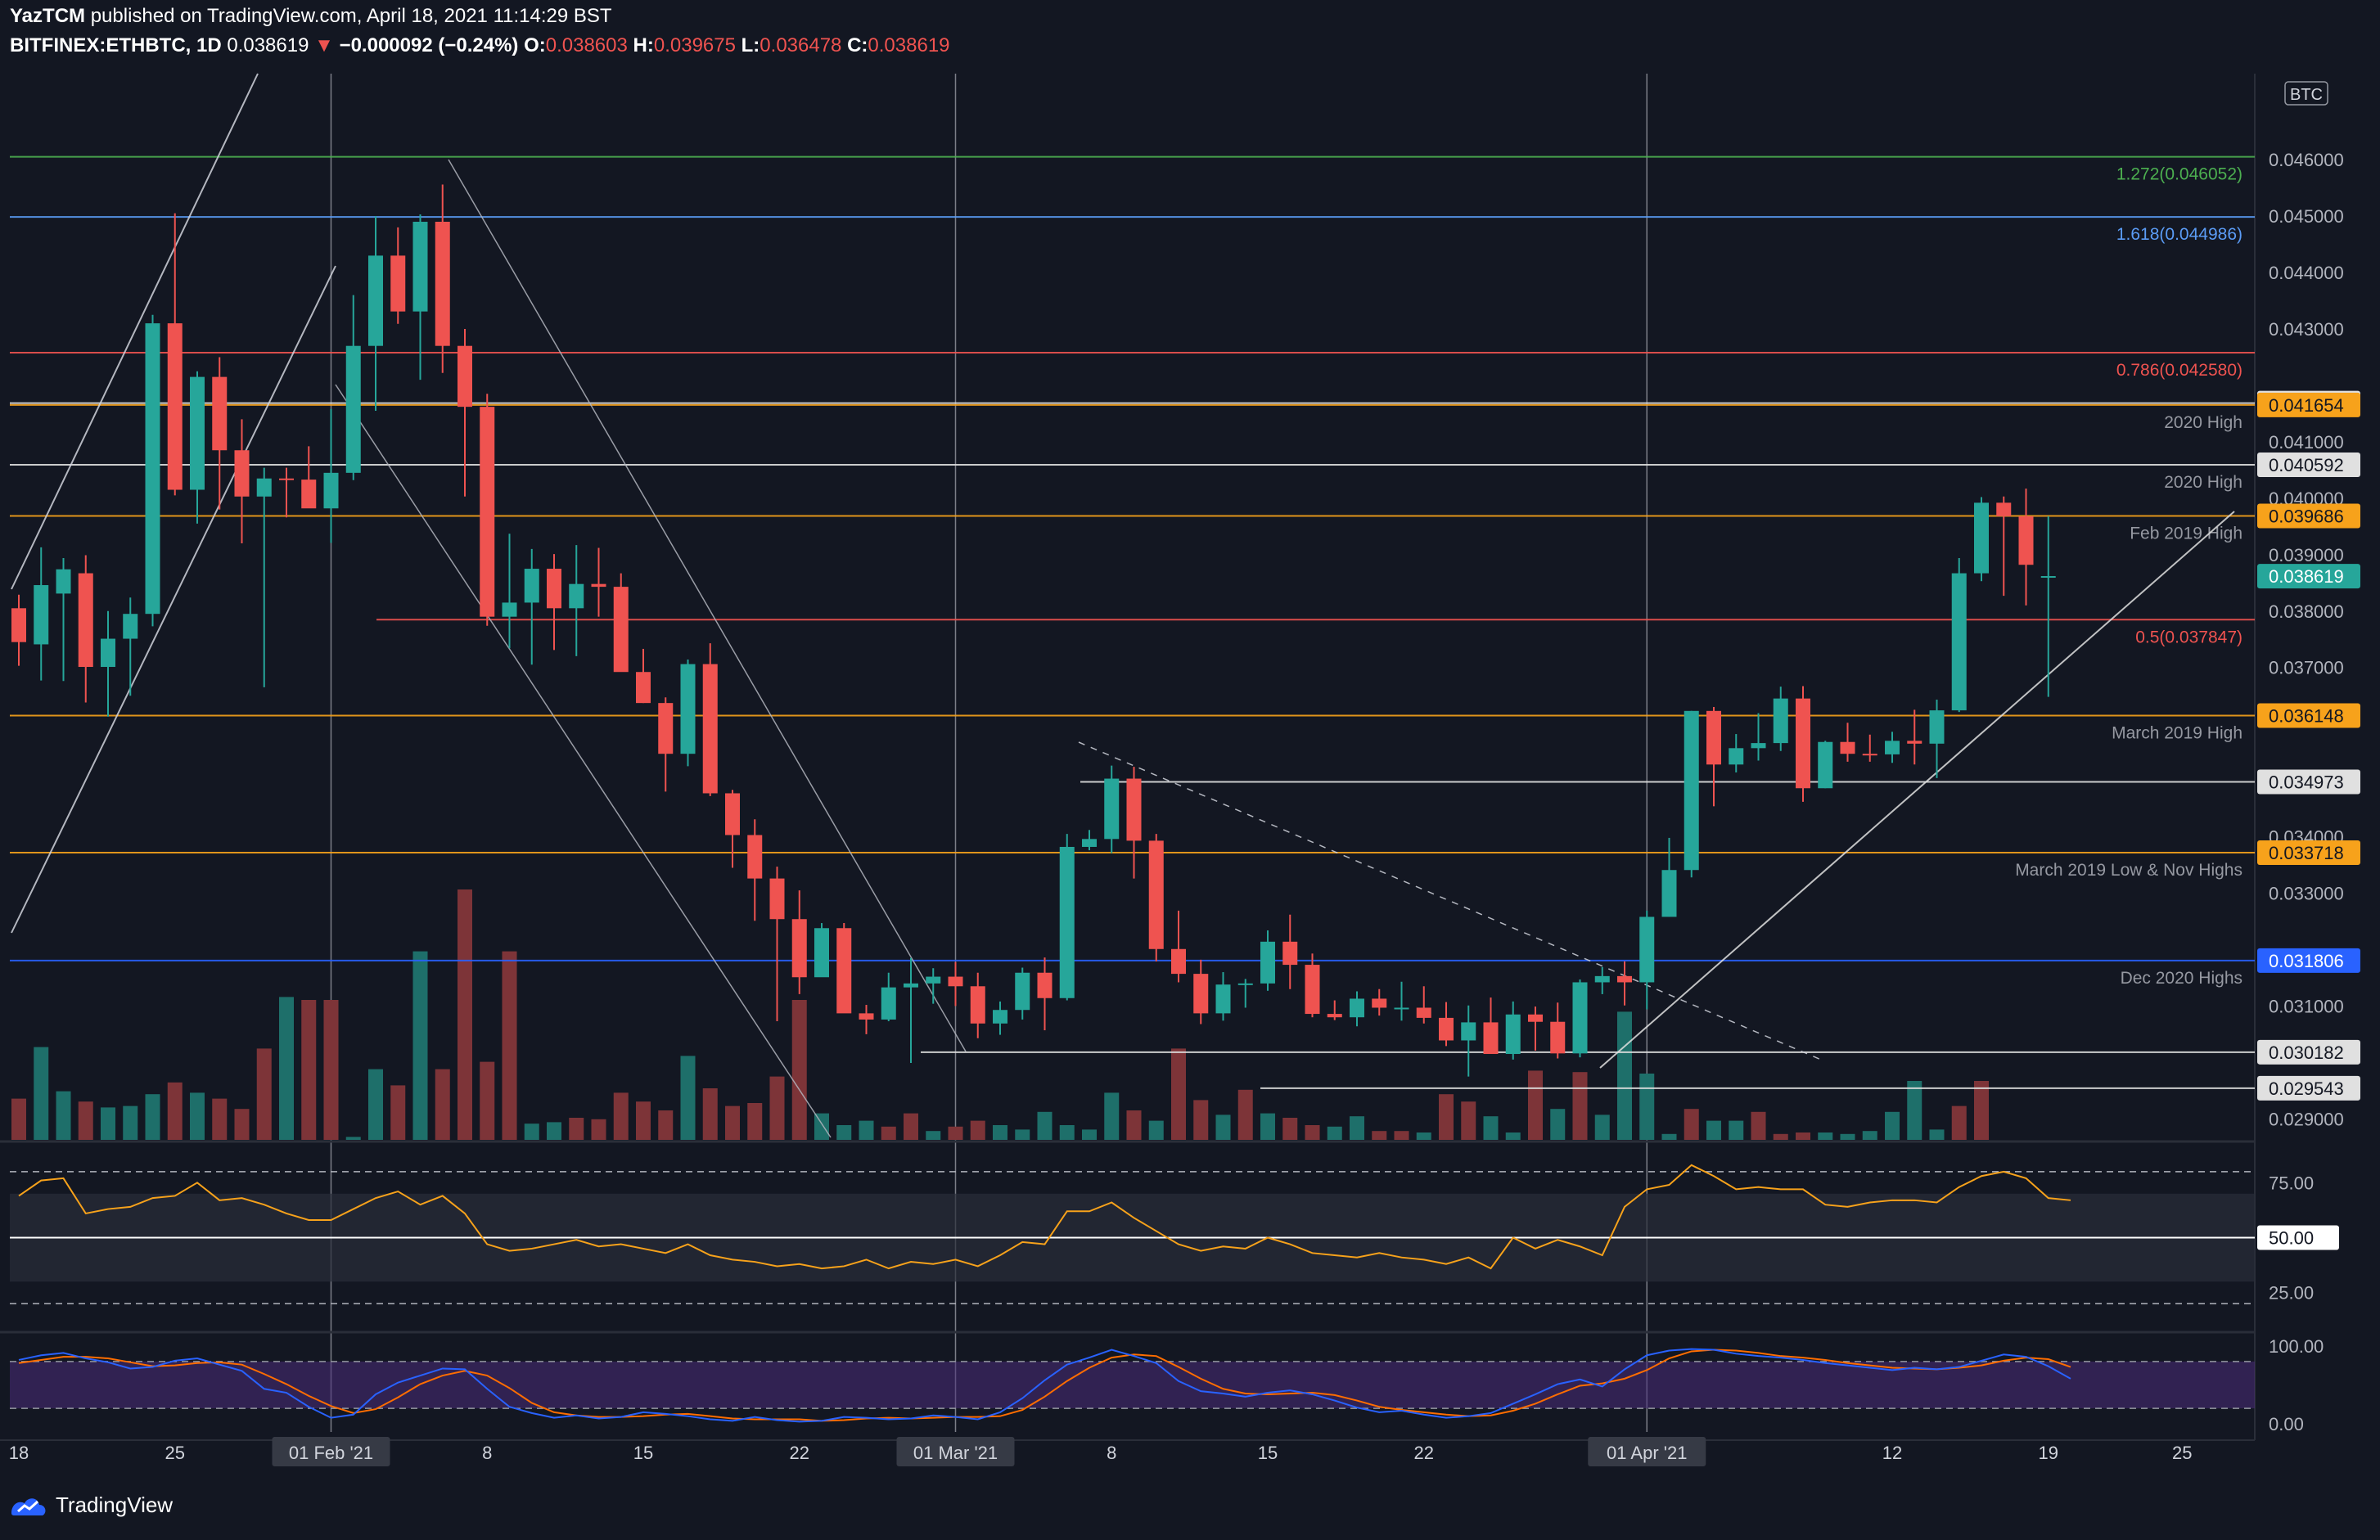  What do you see at coordinates (1044, 1385) in the screenshot?
I see `stoch-k-line` at bounding box center [1044, 1385].